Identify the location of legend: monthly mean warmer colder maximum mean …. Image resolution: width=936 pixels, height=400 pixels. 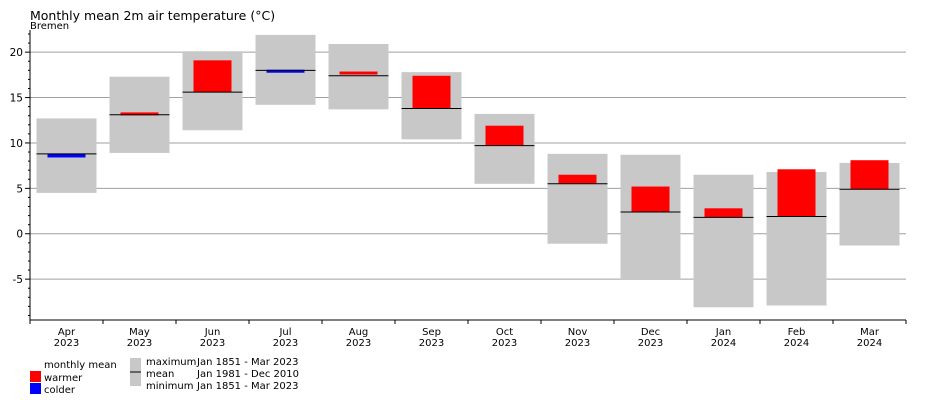
(164, 376).